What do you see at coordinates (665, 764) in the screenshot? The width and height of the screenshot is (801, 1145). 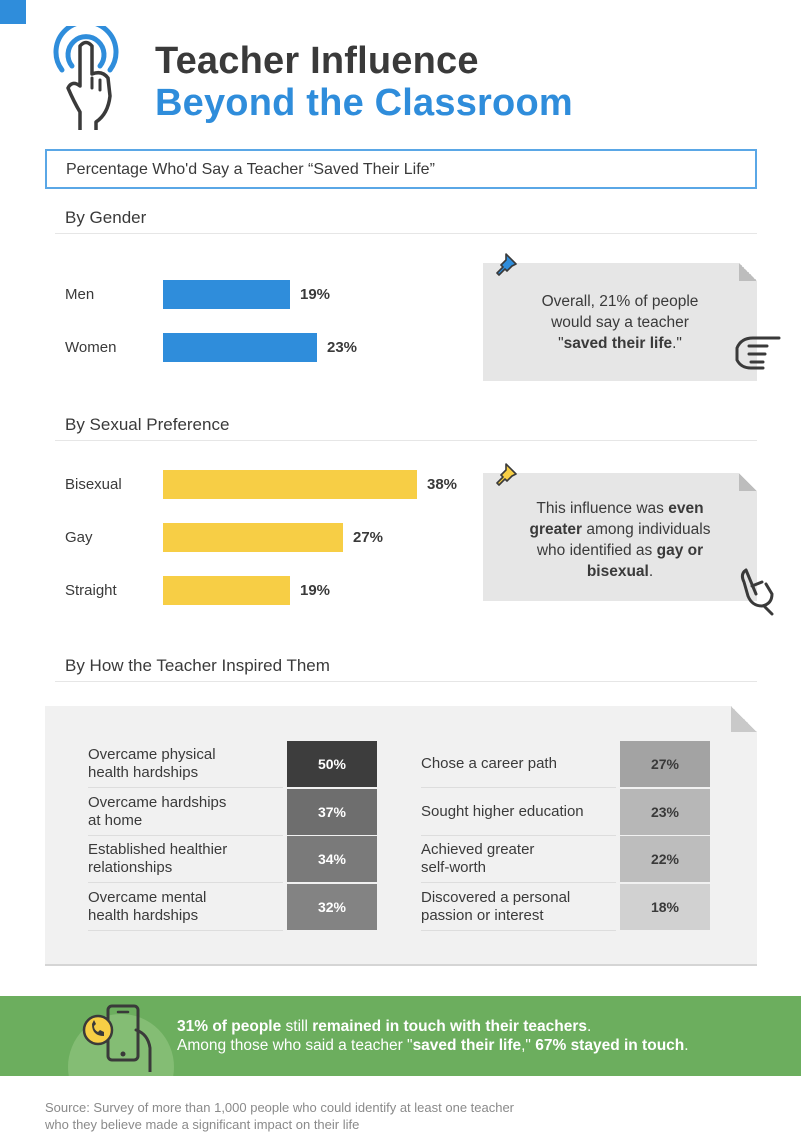 I see `table-row-value: 27%` at bounding box center [665, 764].